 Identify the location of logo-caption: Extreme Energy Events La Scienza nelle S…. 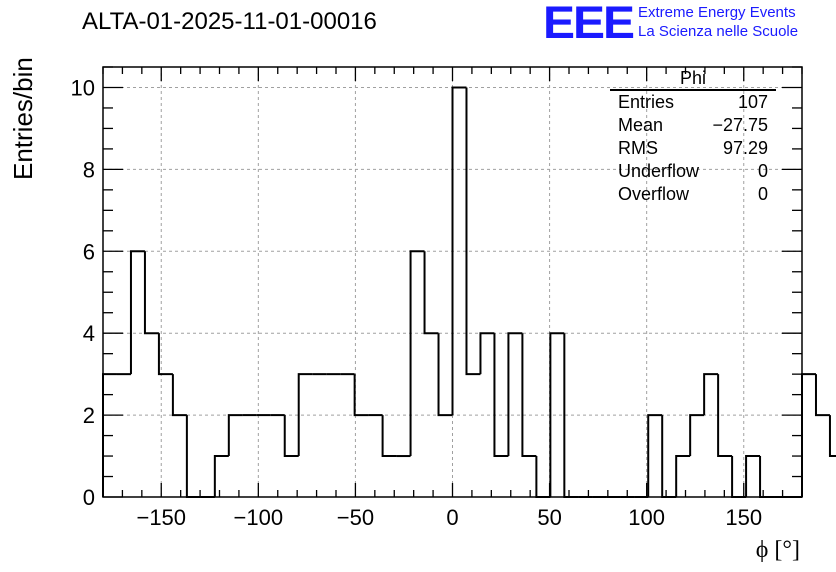
(718, 22).